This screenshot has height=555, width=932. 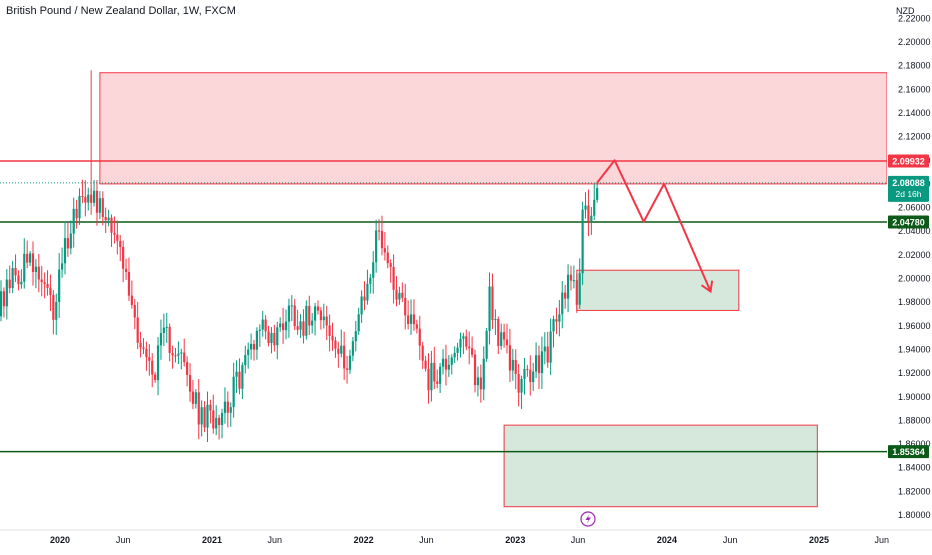 I want to click on demand-zone-upper, so click(x=658, y=290).